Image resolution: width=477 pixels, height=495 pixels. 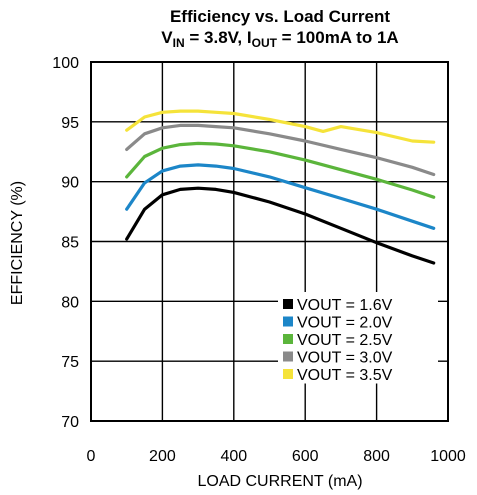 What do you see at coordinates (70, 302) in the screenshot?
I see `y-tick-label: 80` at bounding box center [70, 302].